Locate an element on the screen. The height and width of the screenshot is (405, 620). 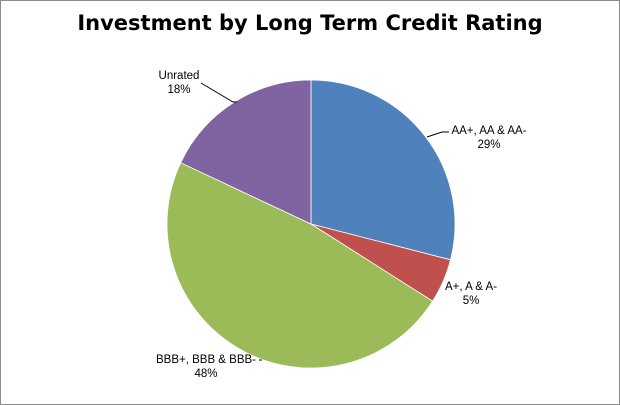
slice-label-bbb-bbb-bbb: BBB+, BBB & BBB- 48% is located at coordinates (206, 367).